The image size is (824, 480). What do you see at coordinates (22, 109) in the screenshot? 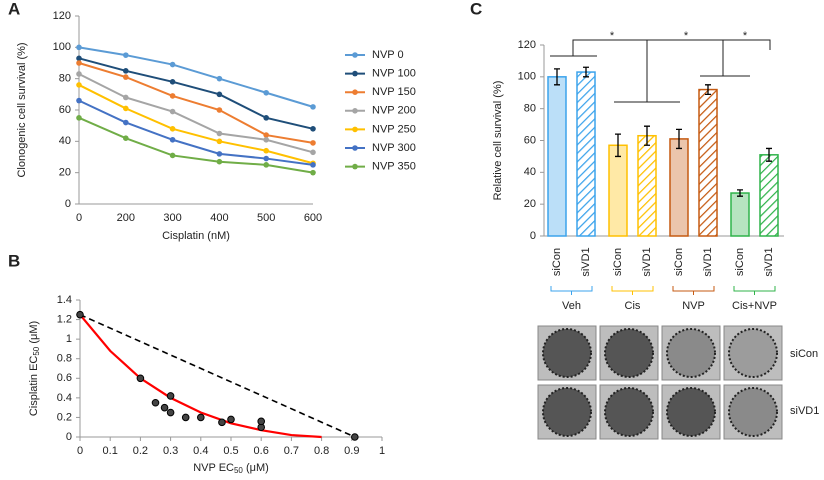
I see `y-axis-label: Clonogenic cell survival (%)` at bounding box center [22, 109].